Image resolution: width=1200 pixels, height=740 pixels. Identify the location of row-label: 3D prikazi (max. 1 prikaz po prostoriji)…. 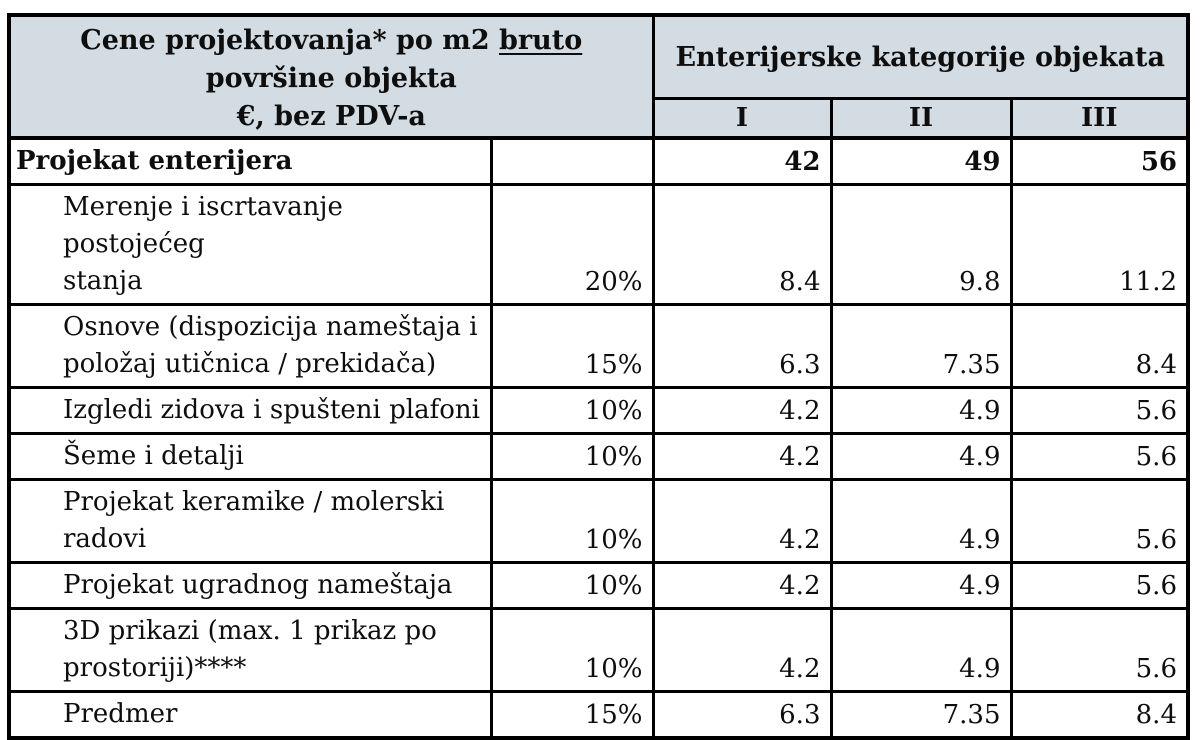
(250, 650).